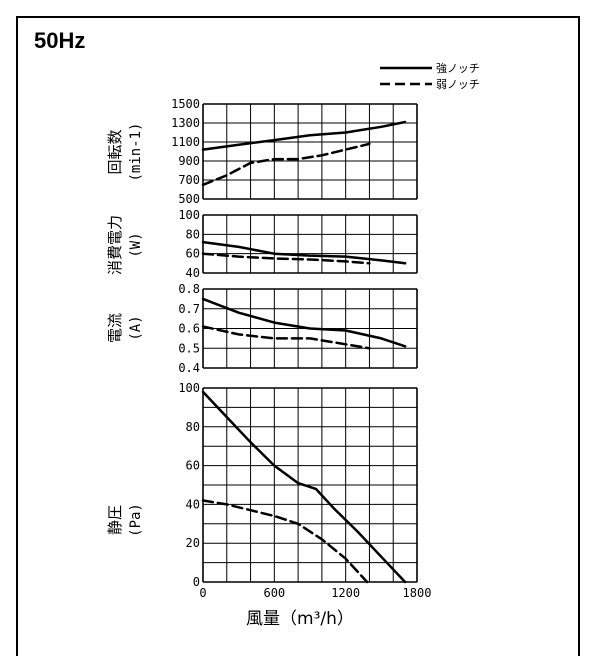  What do you see at coordinates (189, 348) in the screenshot?
I see `y-tick-label: 0.5` at bounding box center [189, 348].